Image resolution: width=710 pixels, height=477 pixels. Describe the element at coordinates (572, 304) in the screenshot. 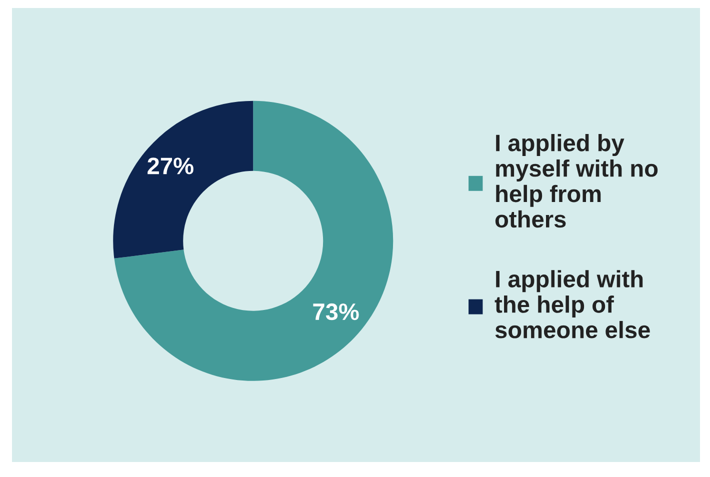

I see `legend-label: I applied with the help of someone else` at that location.